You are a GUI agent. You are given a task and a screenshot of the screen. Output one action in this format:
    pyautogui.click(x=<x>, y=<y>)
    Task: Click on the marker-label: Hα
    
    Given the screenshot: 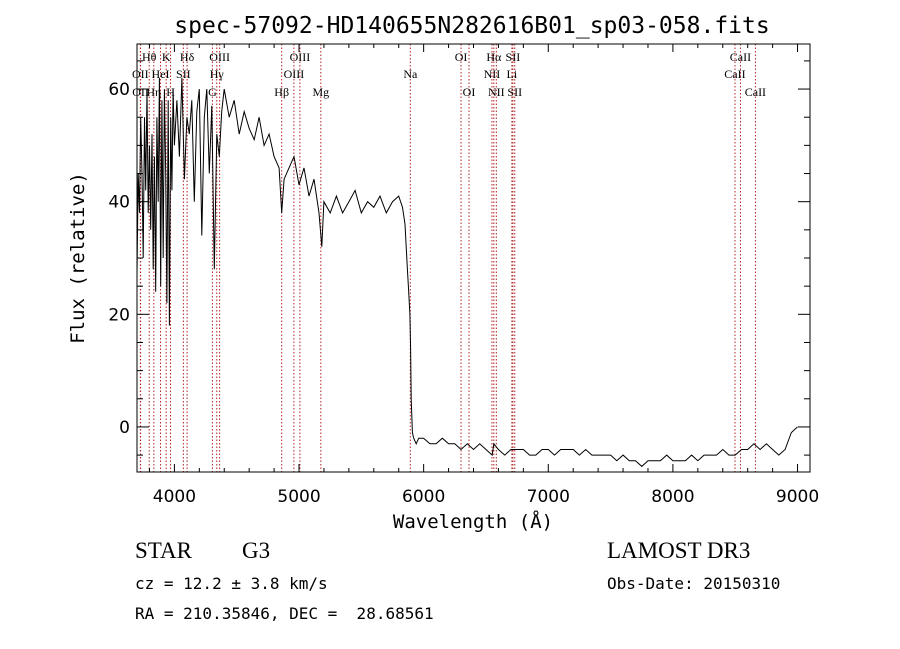 What is the action you would take?
    pyautogui.click(x=494, y=57)
    